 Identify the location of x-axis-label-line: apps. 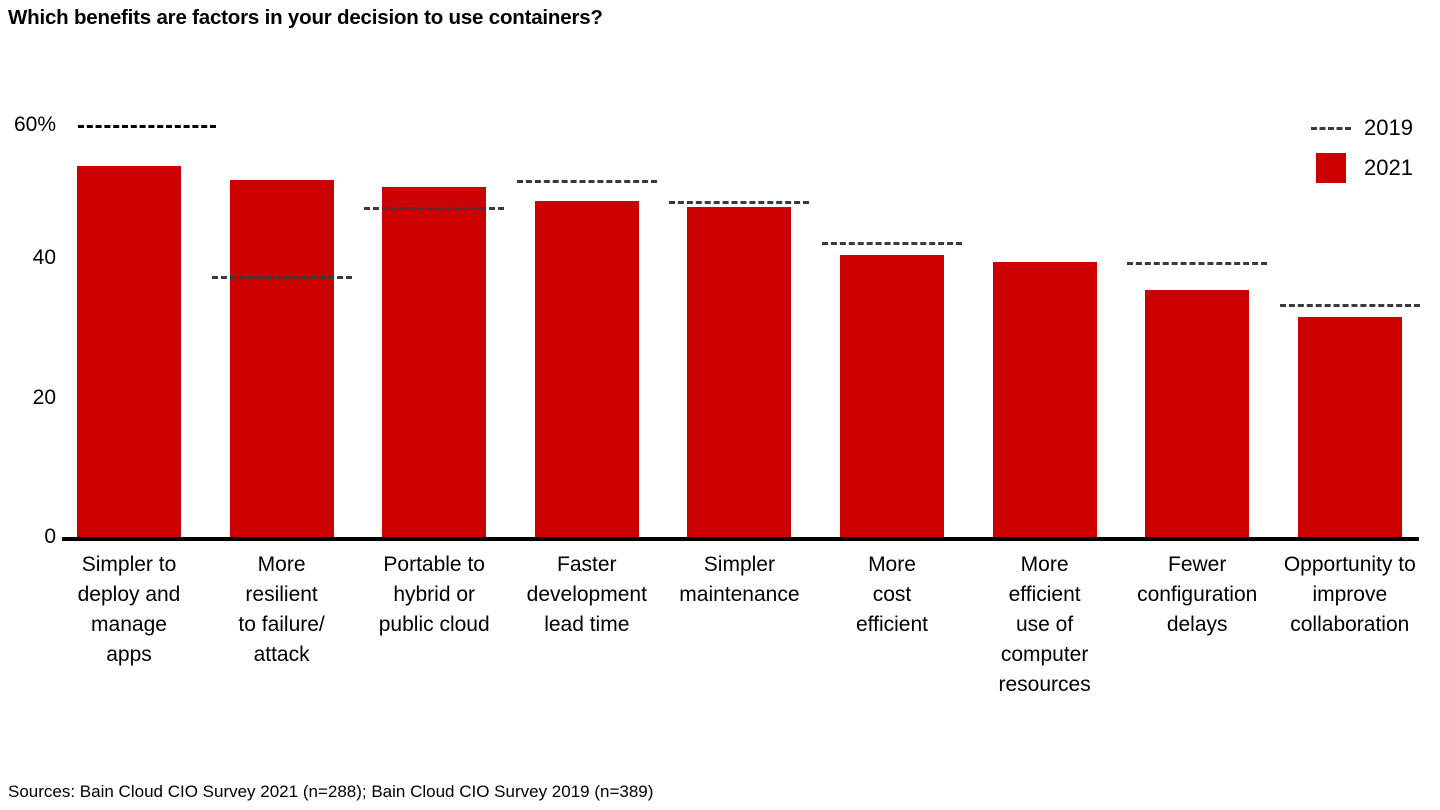
(129, 654).